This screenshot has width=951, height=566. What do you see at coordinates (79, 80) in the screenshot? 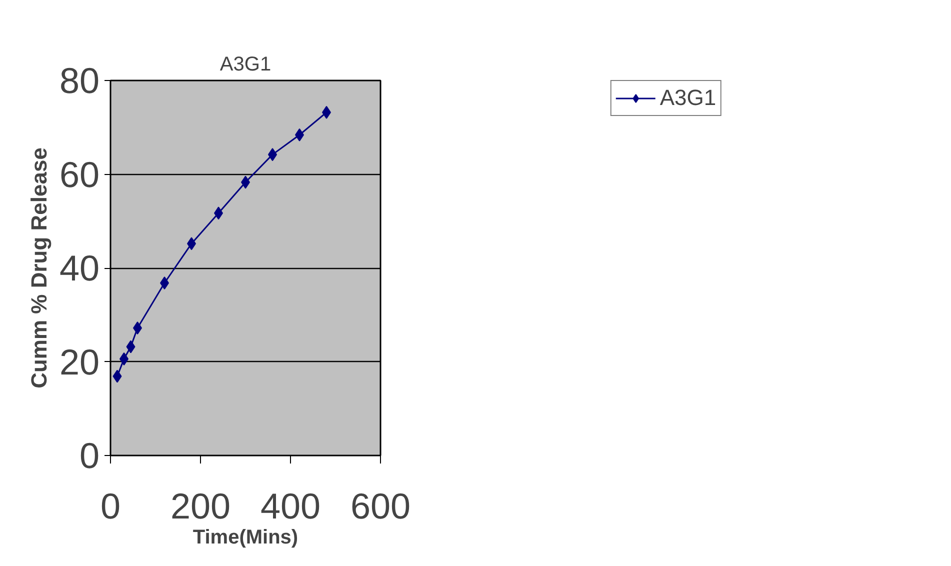
I see `y-tick-label: 80` at bounding box center [79, 80].